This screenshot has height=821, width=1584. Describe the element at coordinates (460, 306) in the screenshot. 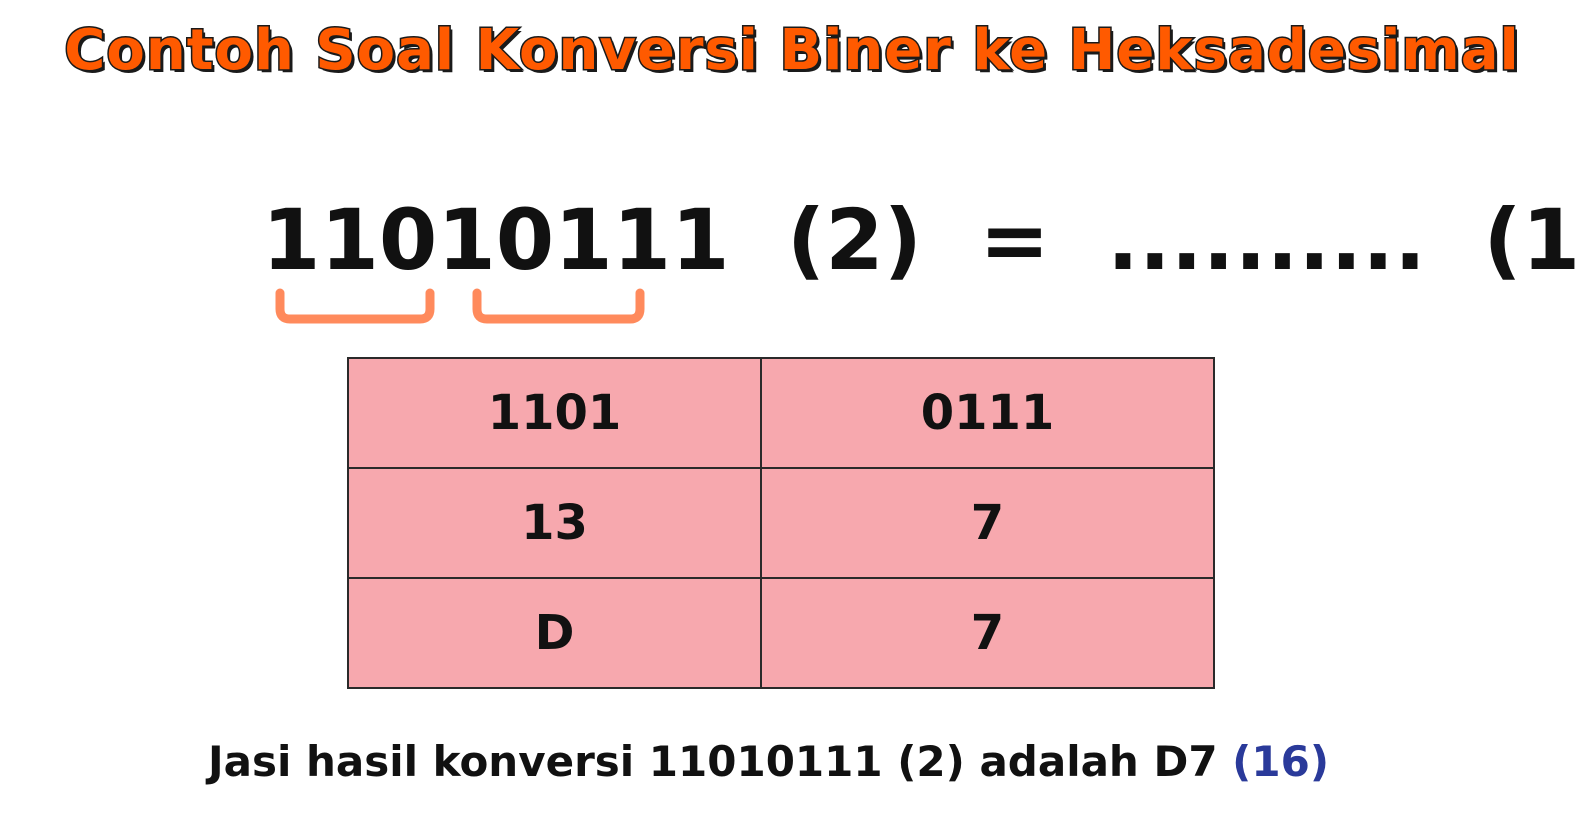

I see `grouping-brackets` at that location.